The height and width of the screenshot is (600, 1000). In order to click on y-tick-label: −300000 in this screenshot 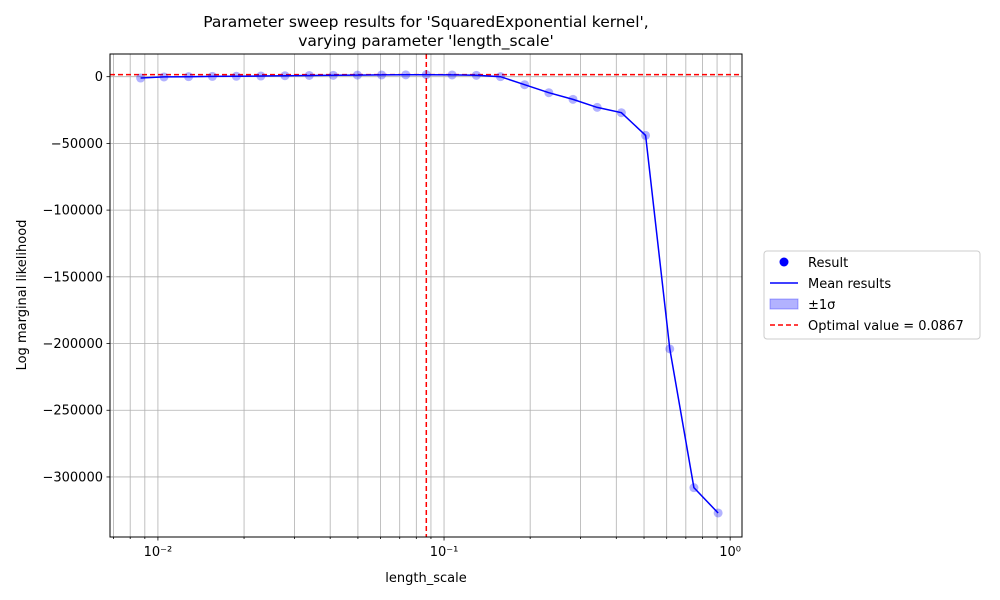, I will do `click(72, 477)`.